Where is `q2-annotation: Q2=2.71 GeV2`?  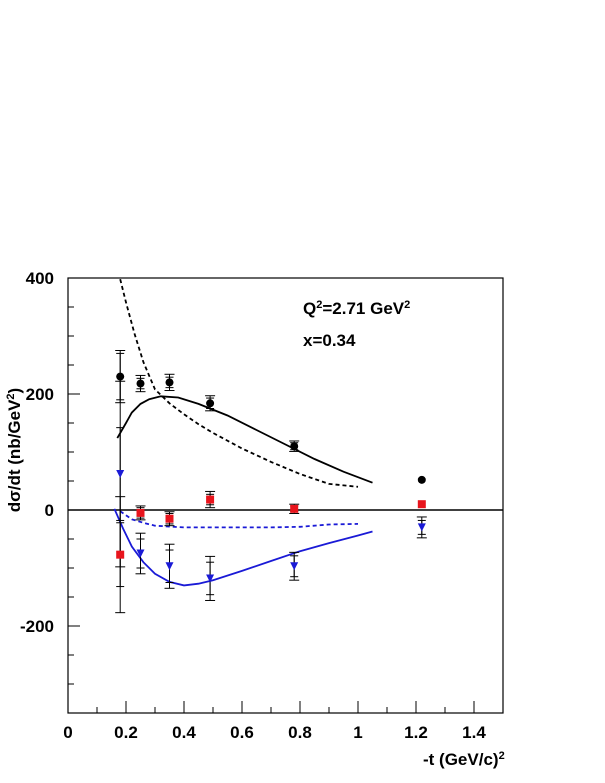
q2-annotation: Q2=2.71 GeV2 is located at coordinates (356, 308).